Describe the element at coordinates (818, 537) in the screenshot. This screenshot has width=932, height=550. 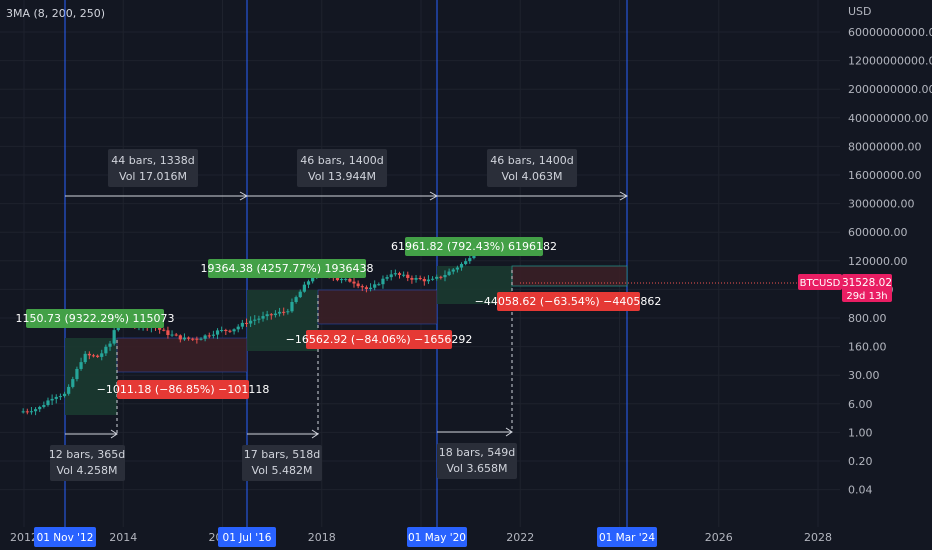
I see `x-tick-label: 2028` at that location.